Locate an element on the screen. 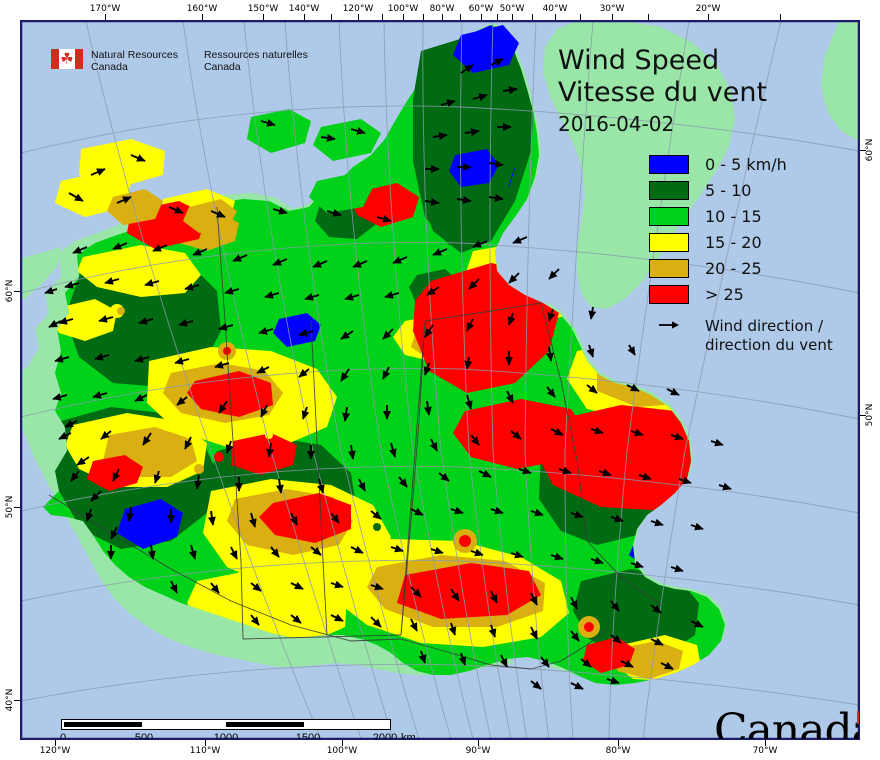  maple-leaf-icon: ☘ is located at coordinates (67, 58).